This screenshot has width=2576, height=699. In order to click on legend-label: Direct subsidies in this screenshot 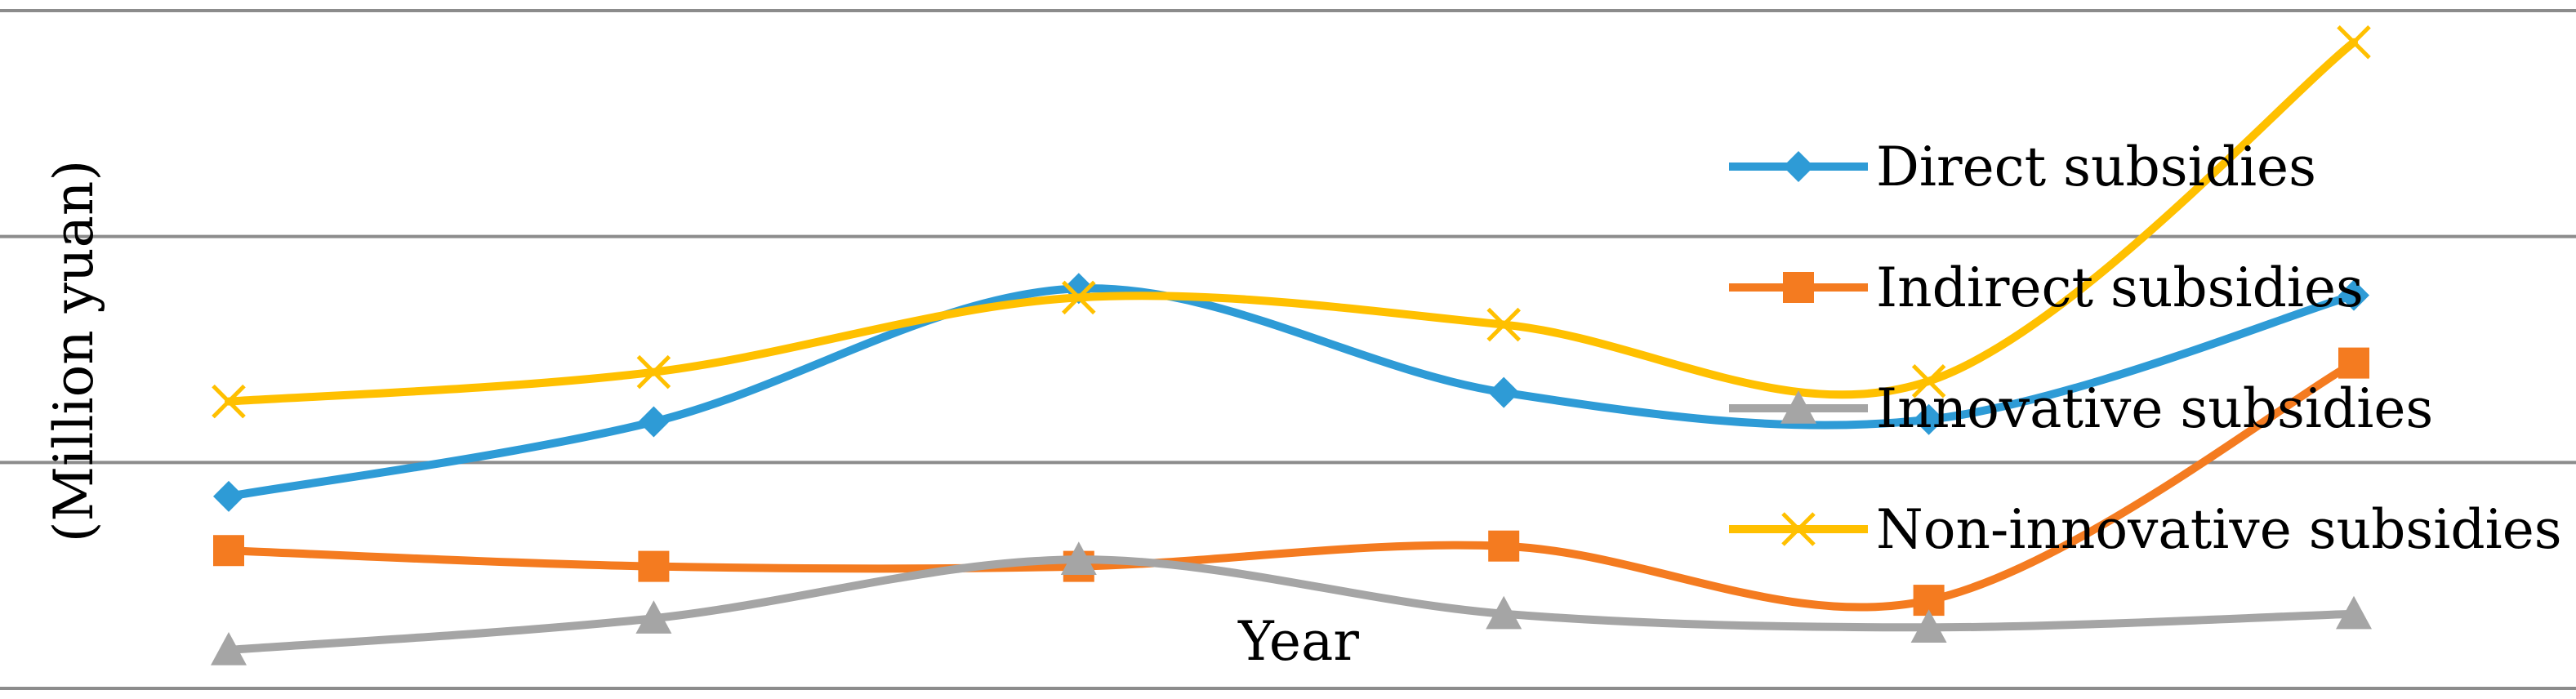, I will do `click(2096, 167)`.